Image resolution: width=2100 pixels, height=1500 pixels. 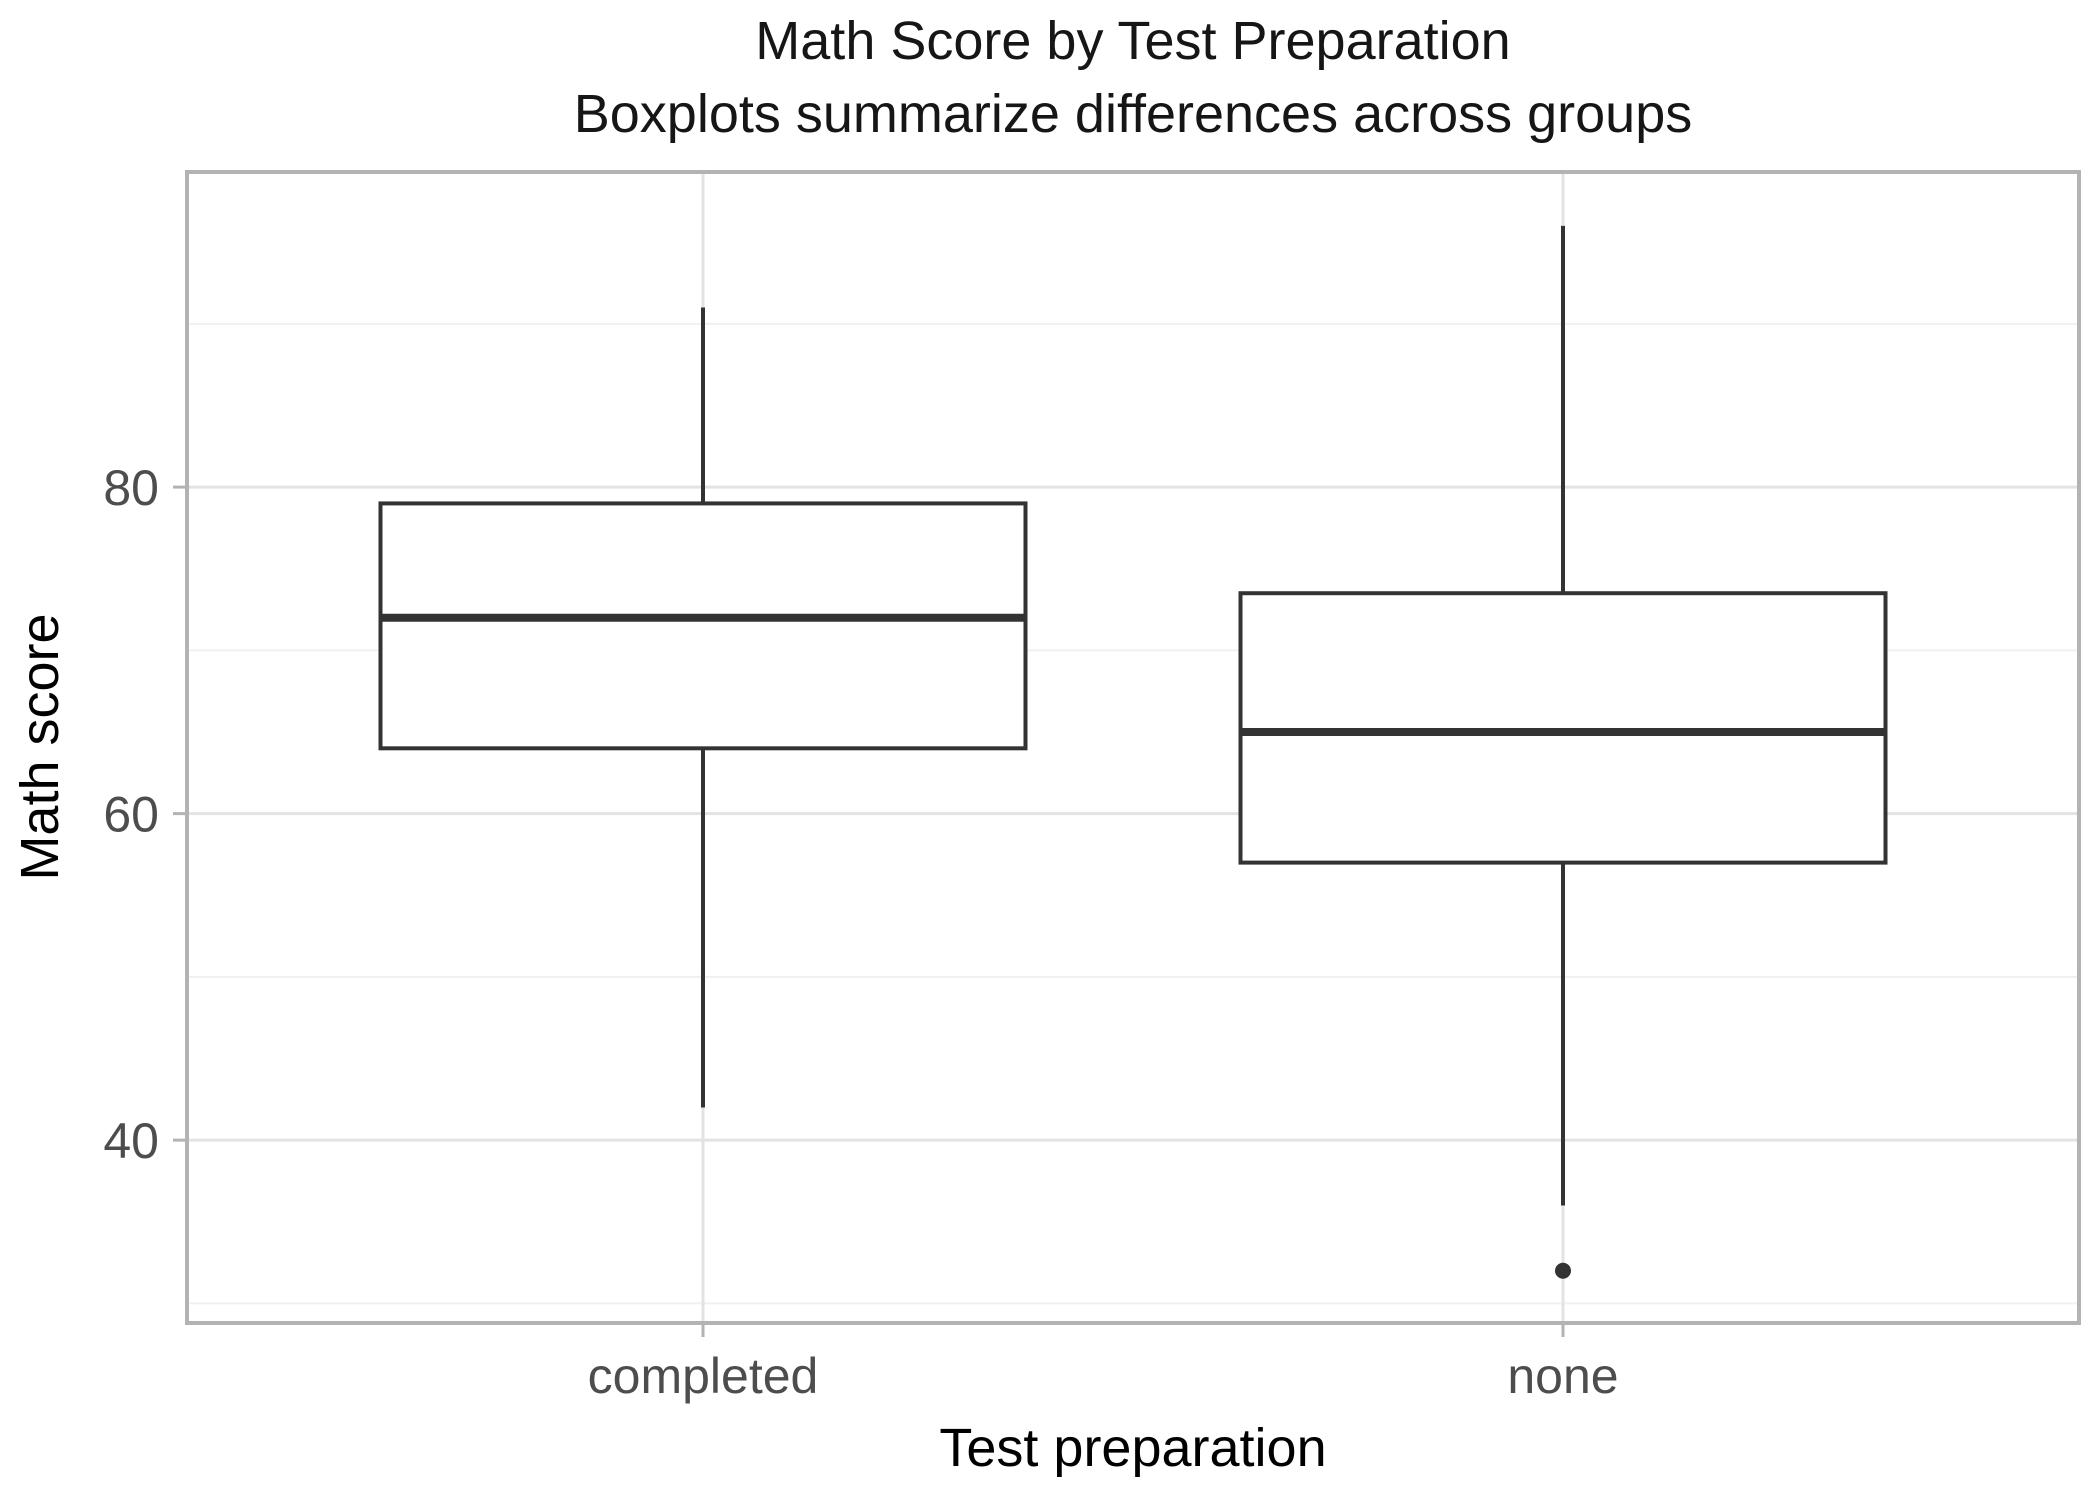 What do you see at coordinates (1133, 1448) in the screenshot?
I see `x-axis-title: Test preparation` at bounding box center [1133, 1448].